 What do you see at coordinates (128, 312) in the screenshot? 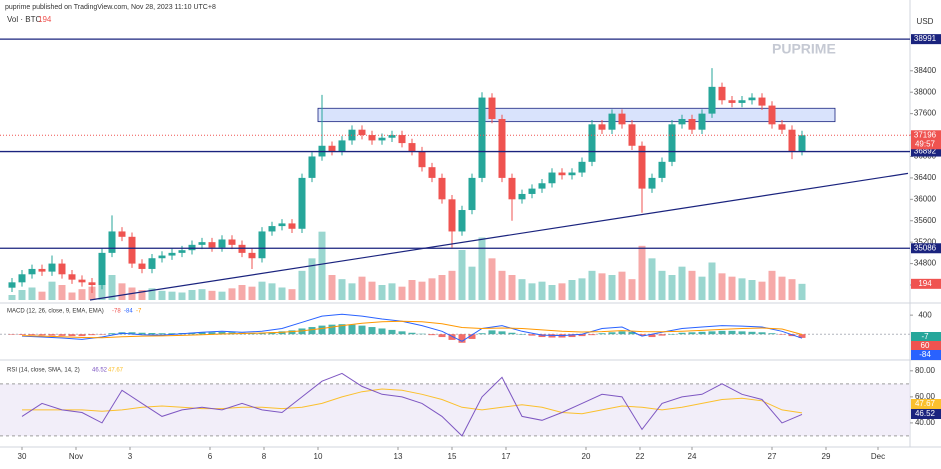
I see `macd-legend-value: -84` at bounding box center [128, 312].